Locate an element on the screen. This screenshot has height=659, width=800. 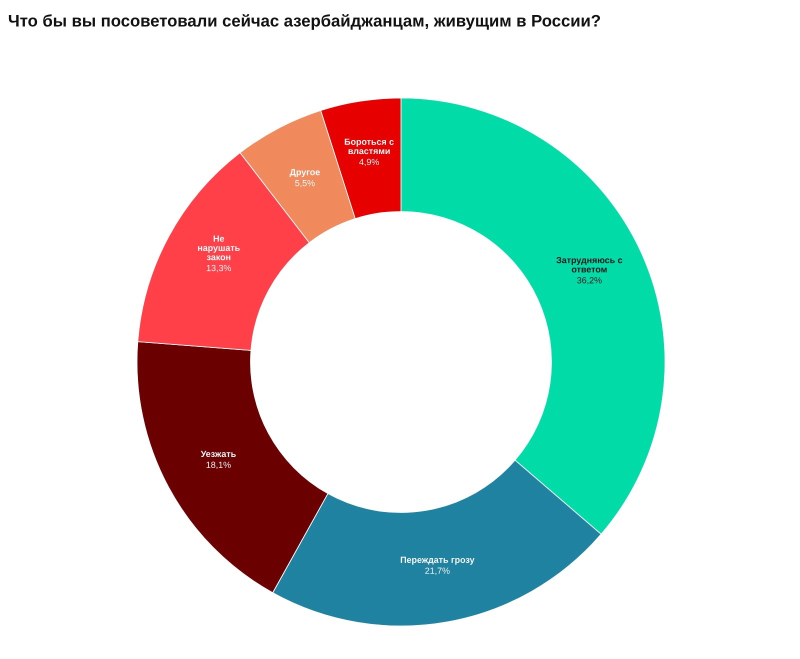
slice-label: Затрудняюсь с ответом is located at coordinates (589, 264).